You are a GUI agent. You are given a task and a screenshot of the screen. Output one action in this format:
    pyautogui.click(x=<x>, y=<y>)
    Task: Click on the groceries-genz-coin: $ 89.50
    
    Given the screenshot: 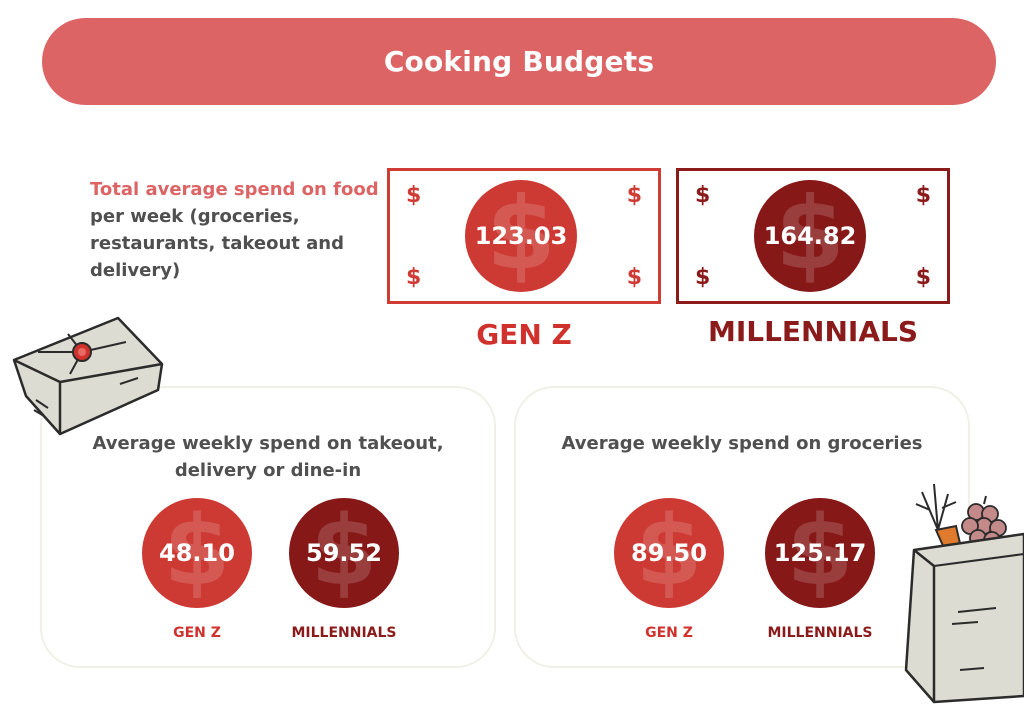 What is the action you would take?
    pyautogui.click(x=669, y=553)
    